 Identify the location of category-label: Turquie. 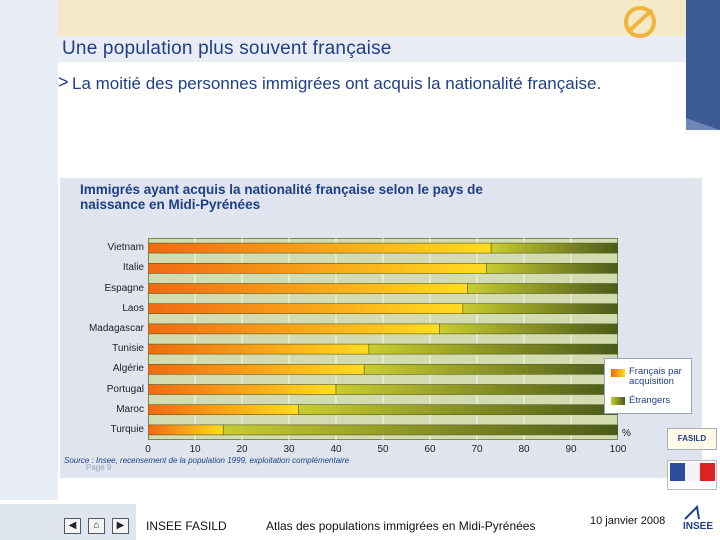
(127, 429).